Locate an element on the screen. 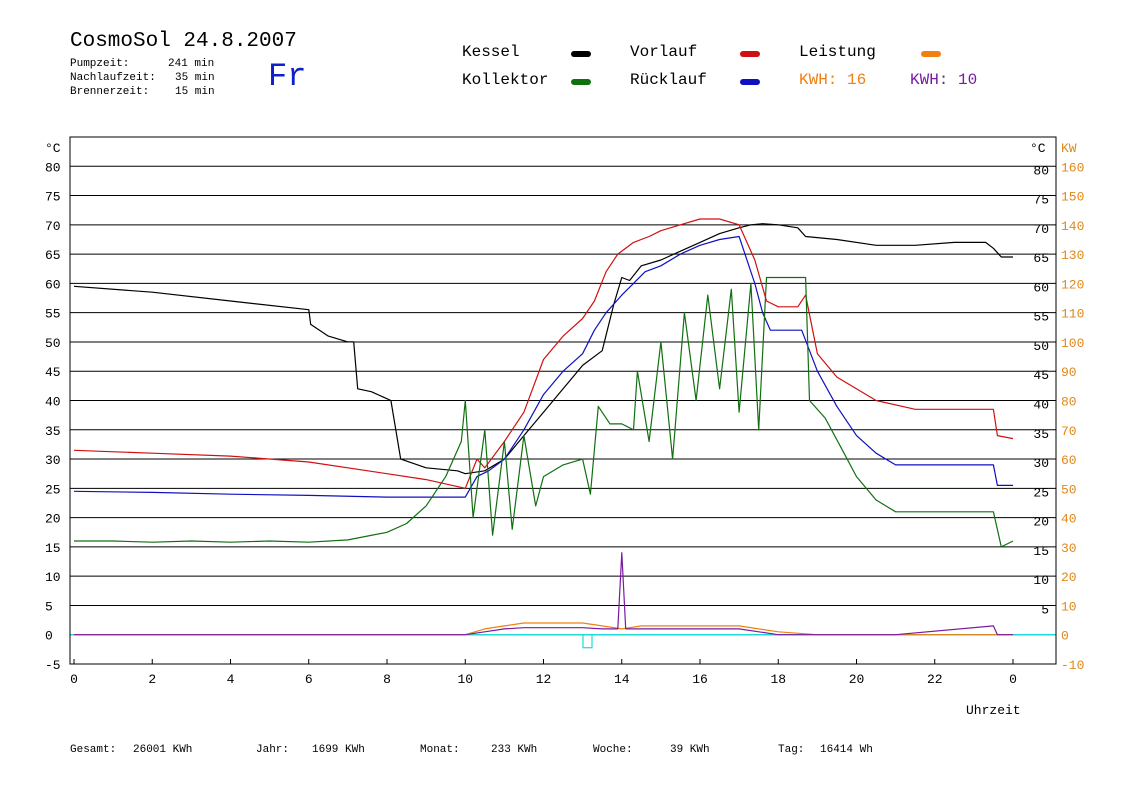 This screenshot has width=1148, height=812. y-right-tick-label: 70 is located at coordinates (1041, 229).